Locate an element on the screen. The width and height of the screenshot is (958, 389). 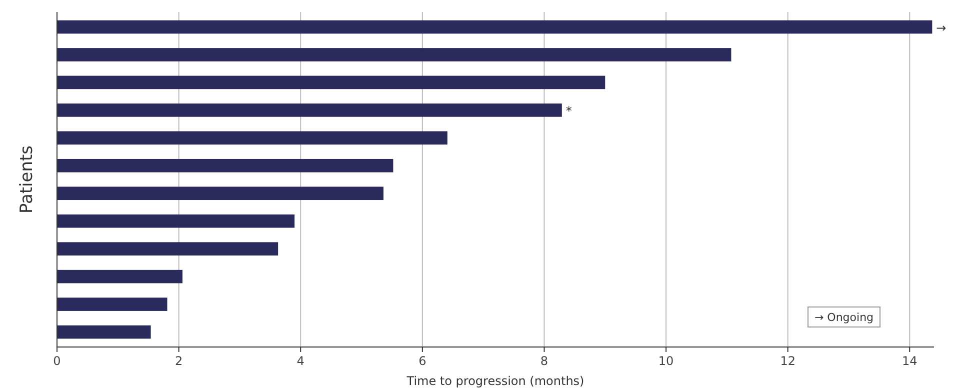
annotation: → is located at coordinates (941, 27).